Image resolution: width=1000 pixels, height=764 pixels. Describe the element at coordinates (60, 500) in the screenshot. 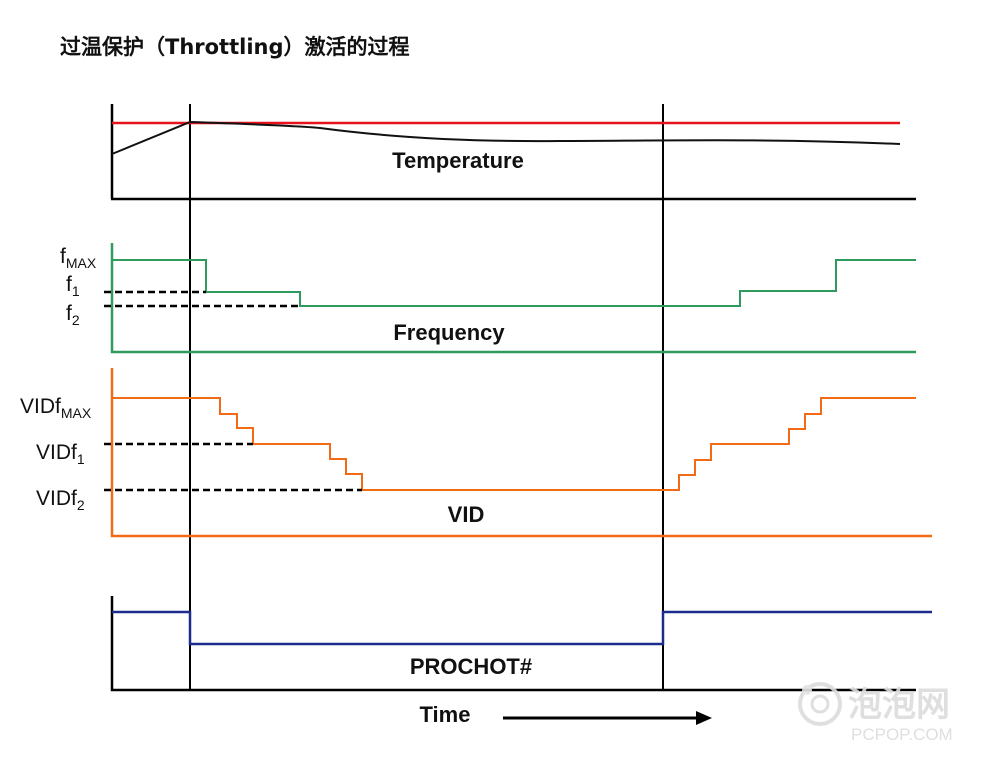

I see `vidf2-level-label: VIDf2` at that location.